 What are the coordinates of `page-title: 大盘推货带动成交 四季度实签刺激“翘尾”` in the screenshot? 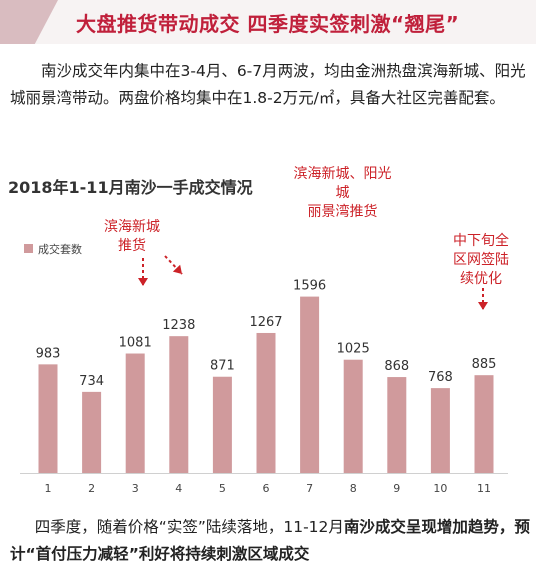 It's located at (268, 24).